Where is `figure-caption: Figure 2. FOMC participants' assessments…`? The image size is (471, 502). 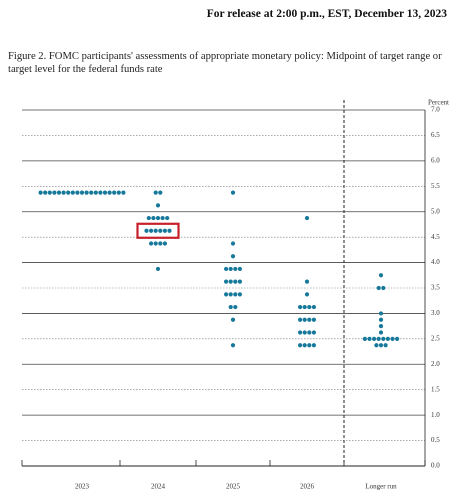
figure-caption: Figure 2. FOMC participants' assessments… is located at coordinates (225, 63).